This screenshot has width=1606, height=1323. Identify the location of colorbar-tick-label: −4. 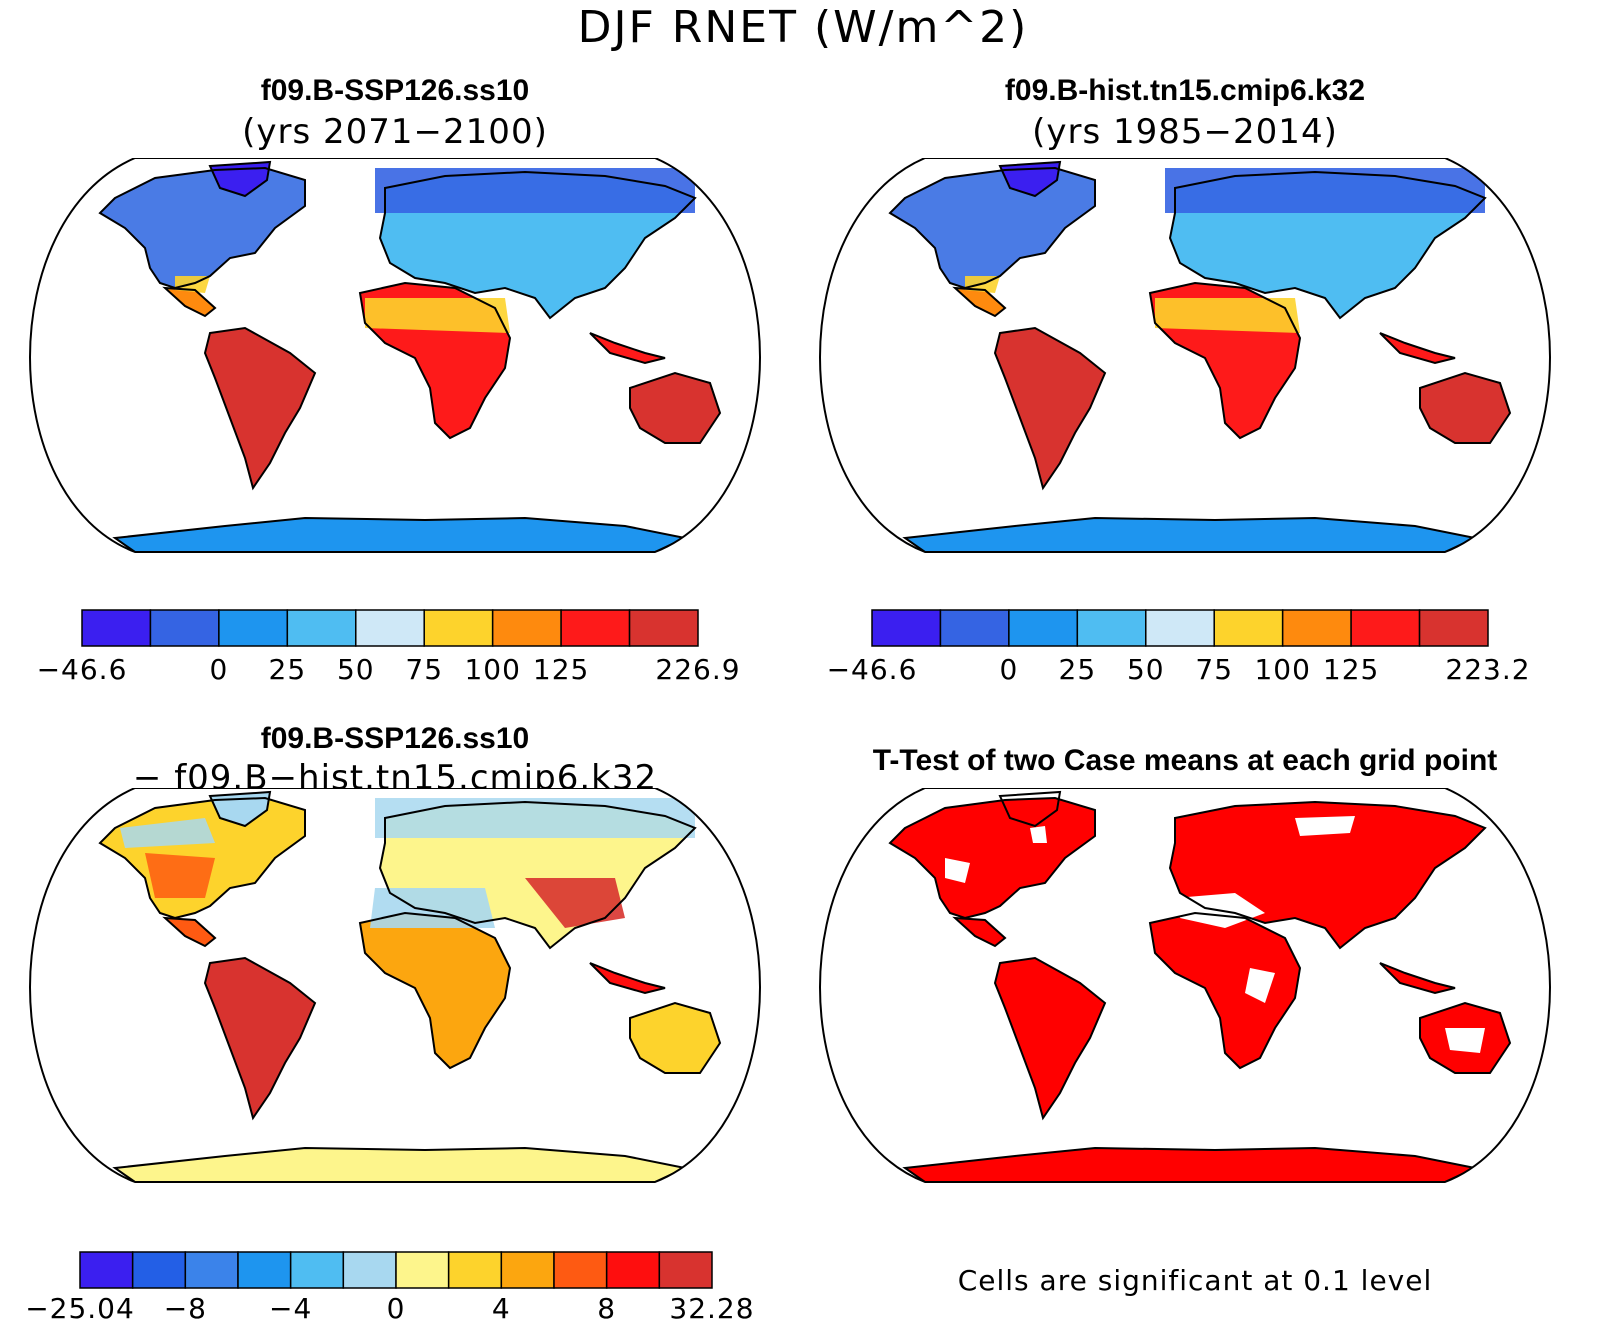
(290, 1307).